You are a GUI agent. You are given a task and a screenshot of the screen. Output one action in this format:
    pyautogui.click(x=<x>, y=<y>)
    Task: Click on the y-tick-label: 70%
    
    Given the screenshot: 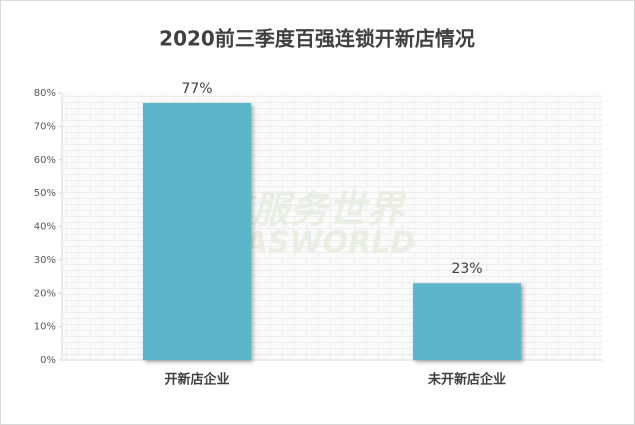 What is the action you would take?
    pyautogui.click(x=45, y=126)
    